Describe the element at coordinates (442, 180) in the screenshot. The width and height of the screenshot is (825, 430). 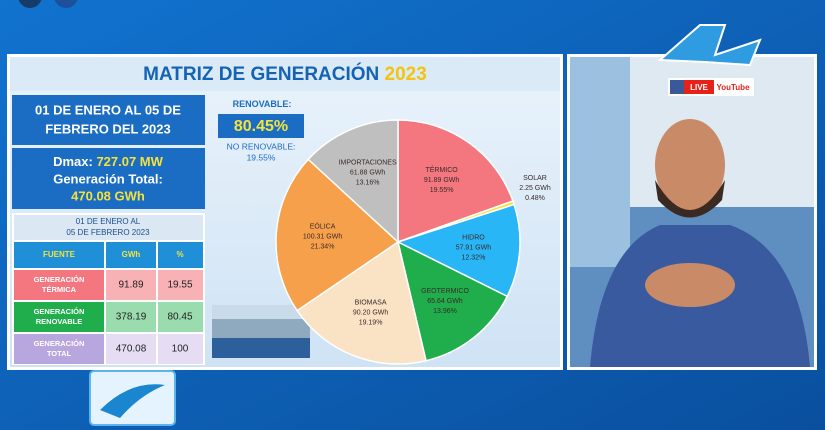
I see `slice-energy: 91.89 GWh` at that location.